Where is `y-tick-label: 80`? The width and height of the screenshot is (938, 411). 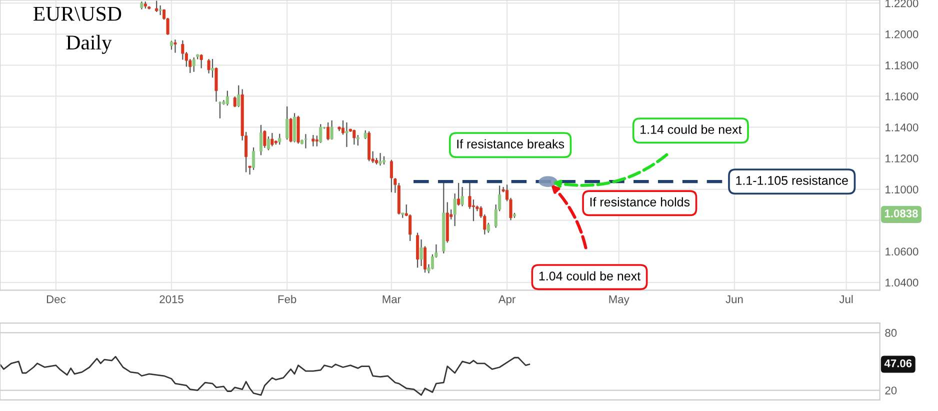 y-tick-label: 80 is located at coordinates (891, 332).